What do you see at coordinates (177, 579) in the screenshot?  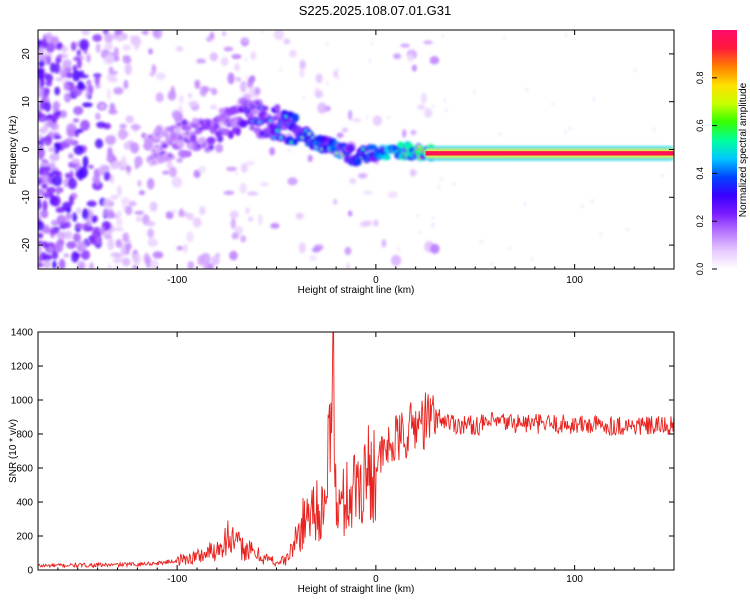 I see `bottom-x-tick-label: -100` at bounding box center [177, 579].